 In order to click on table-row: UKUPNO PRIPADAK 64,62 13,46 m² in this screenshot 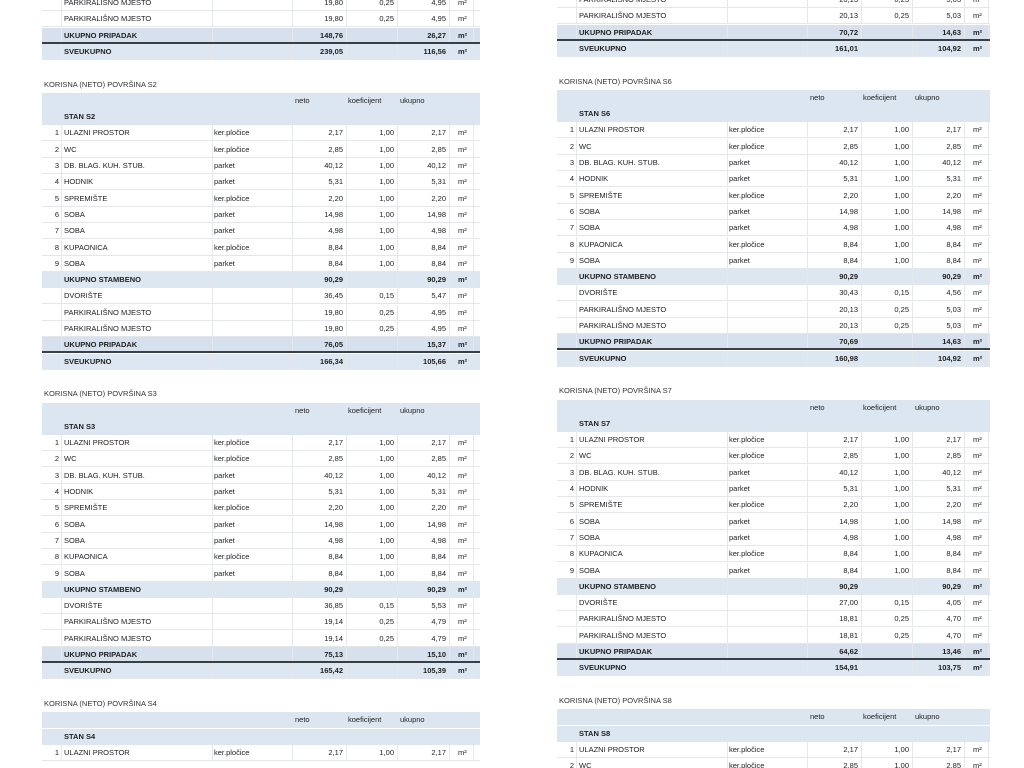, I will do `click(773, 652)`.